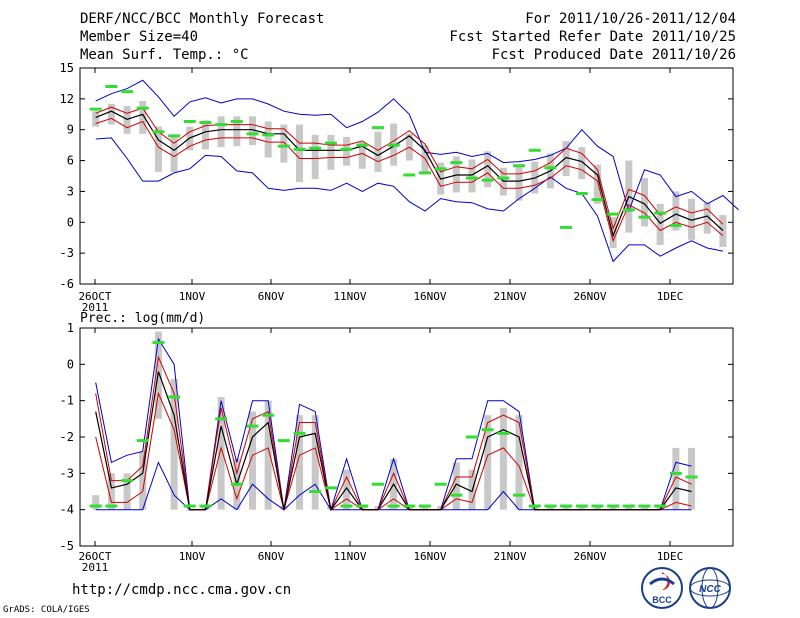 This screenshot has height=618, width=800. I want to click on temp-x-tick-label: 21NOV, so click(509, 296).